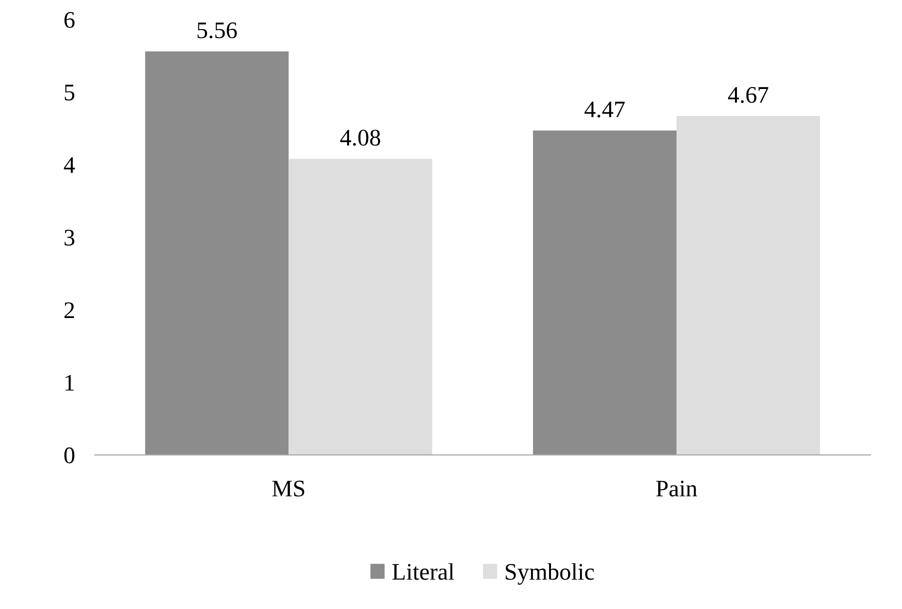 Image resolution: width=902 pixels, height=609 pixels. What do you see at coordinates (70, 382) in the screenshot?
I see `y-tick-label: 1` at bounding box center [70, 382].